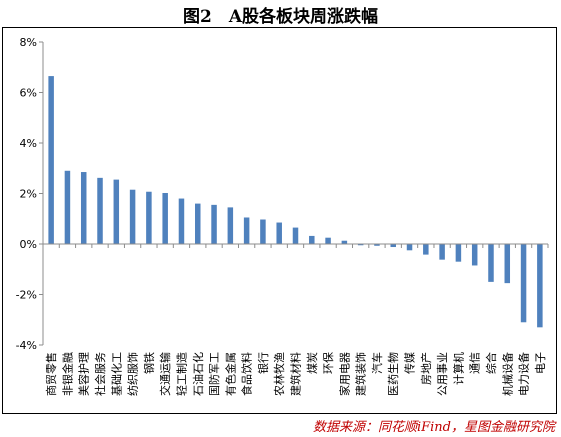 This screenshot has width=561, height=437. Describe the element at coordinates (524, 374) in the screenshot. I see `category-label: 电力设备` at that location.